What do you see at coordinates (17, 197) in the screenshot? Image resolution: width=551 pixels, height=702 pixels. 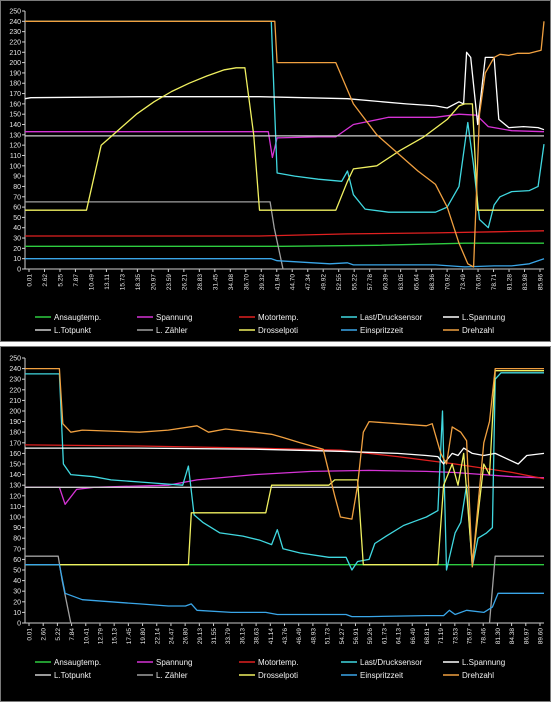 I see `y-tick-label: 70` at bounding box center [17, 197].